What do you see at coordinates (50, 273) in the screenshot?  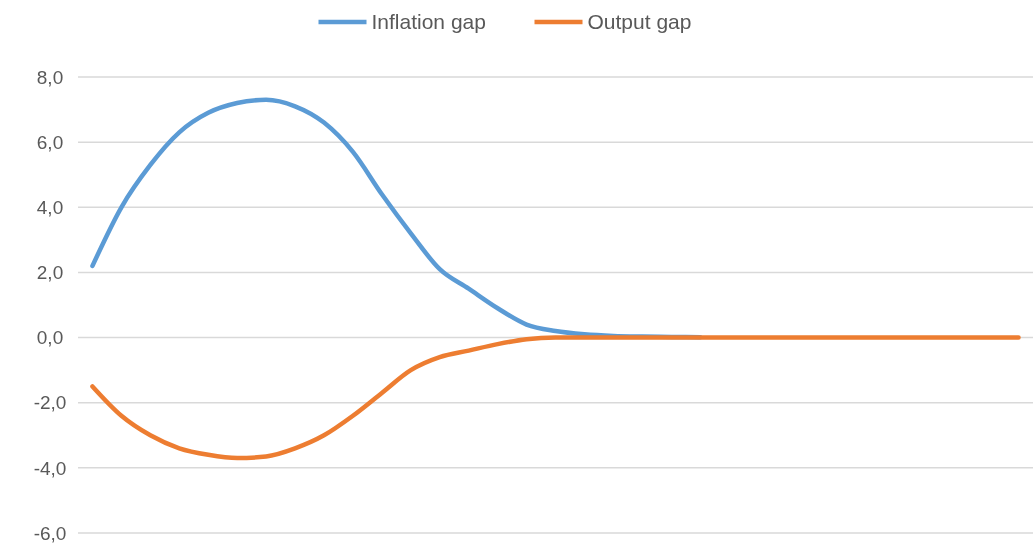 I see `y-tick-label: 2,0` at bounding box center [50, 273].